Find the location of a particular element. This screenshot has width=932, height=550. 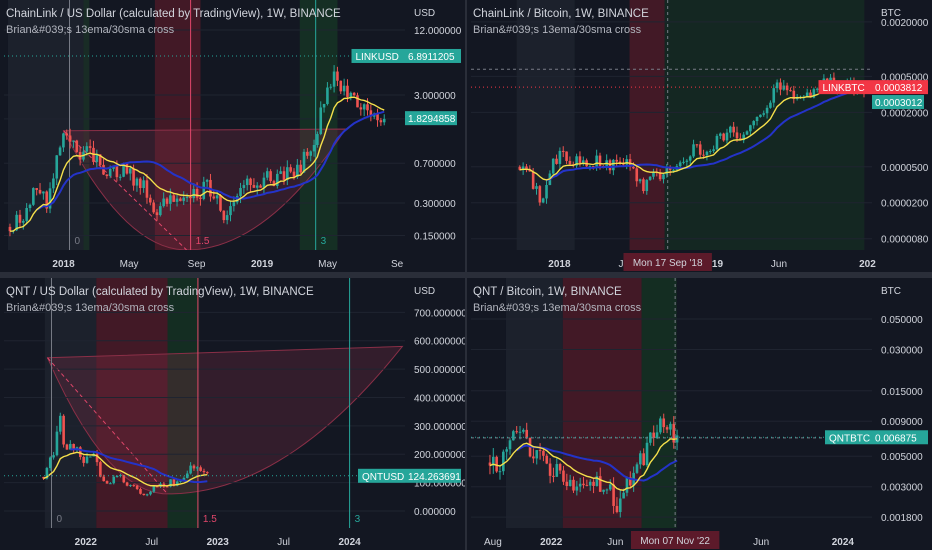

chart-title: ChainLink / Bitcoin, 1W, BINANCE is located at coordinates (561, 14).